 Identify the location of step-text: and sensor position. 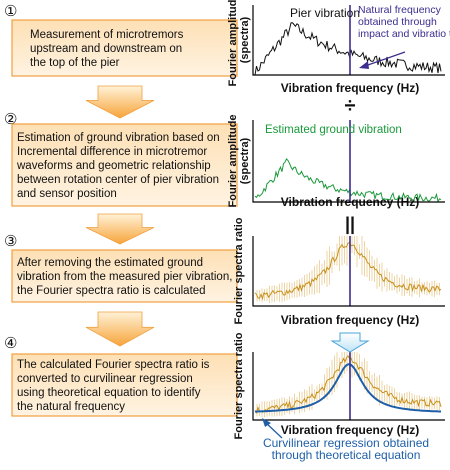
(67, 194).